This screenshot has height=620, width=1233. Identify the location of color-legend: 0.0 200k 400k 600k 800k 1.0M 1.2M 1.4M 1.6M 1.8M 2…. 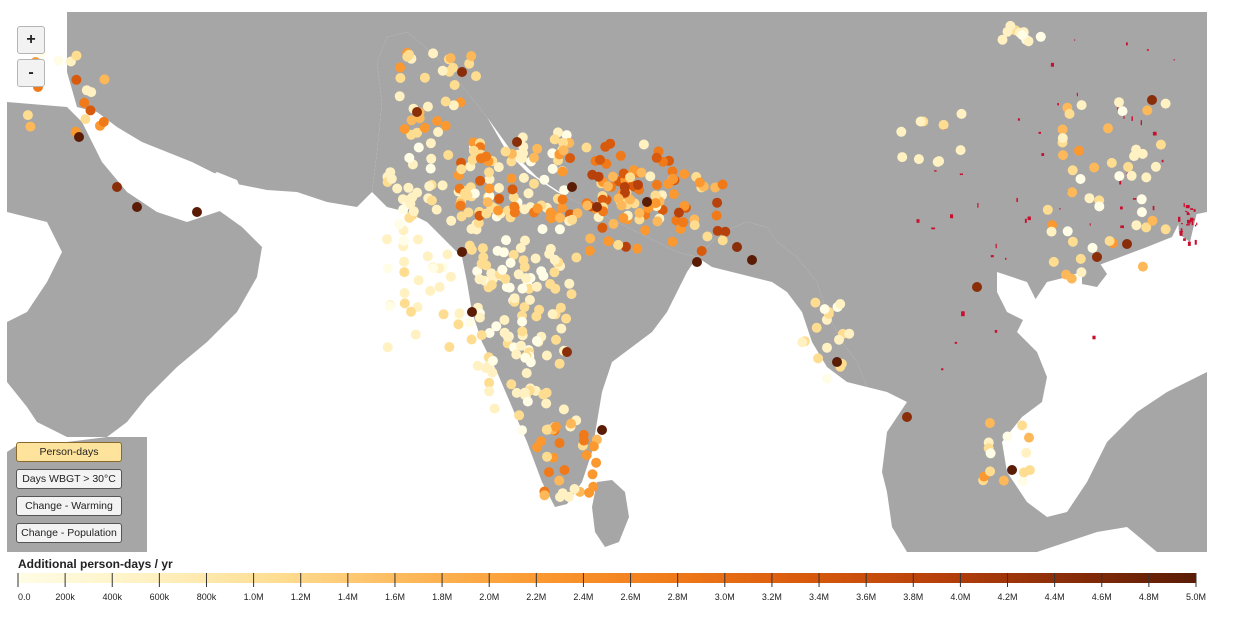
(611, 587).